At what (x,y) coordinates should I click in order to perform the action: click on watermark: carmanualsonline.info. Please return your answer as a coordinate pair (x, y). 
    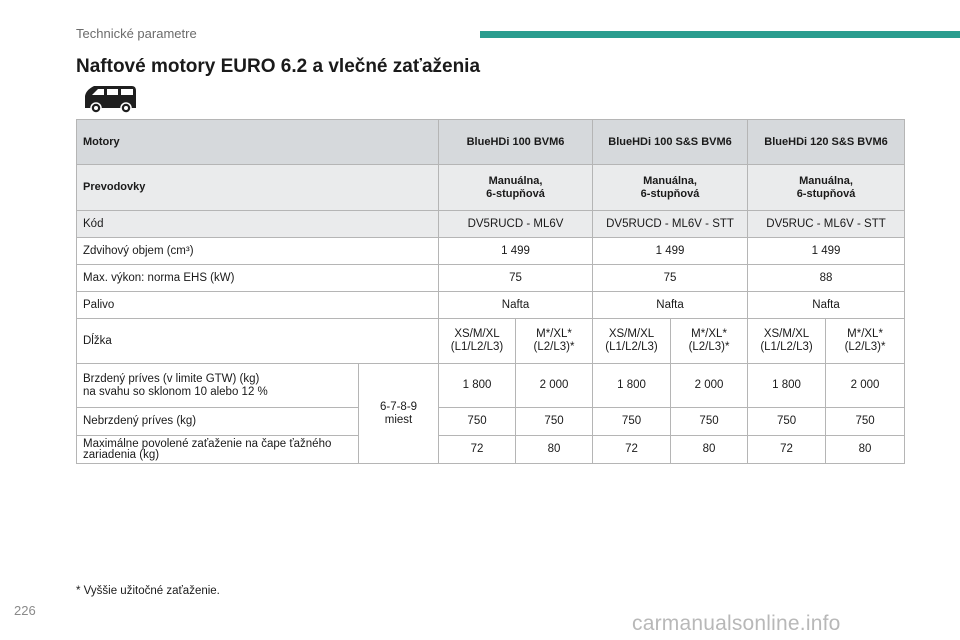
    Looking at the image, I should click on (736, 623).